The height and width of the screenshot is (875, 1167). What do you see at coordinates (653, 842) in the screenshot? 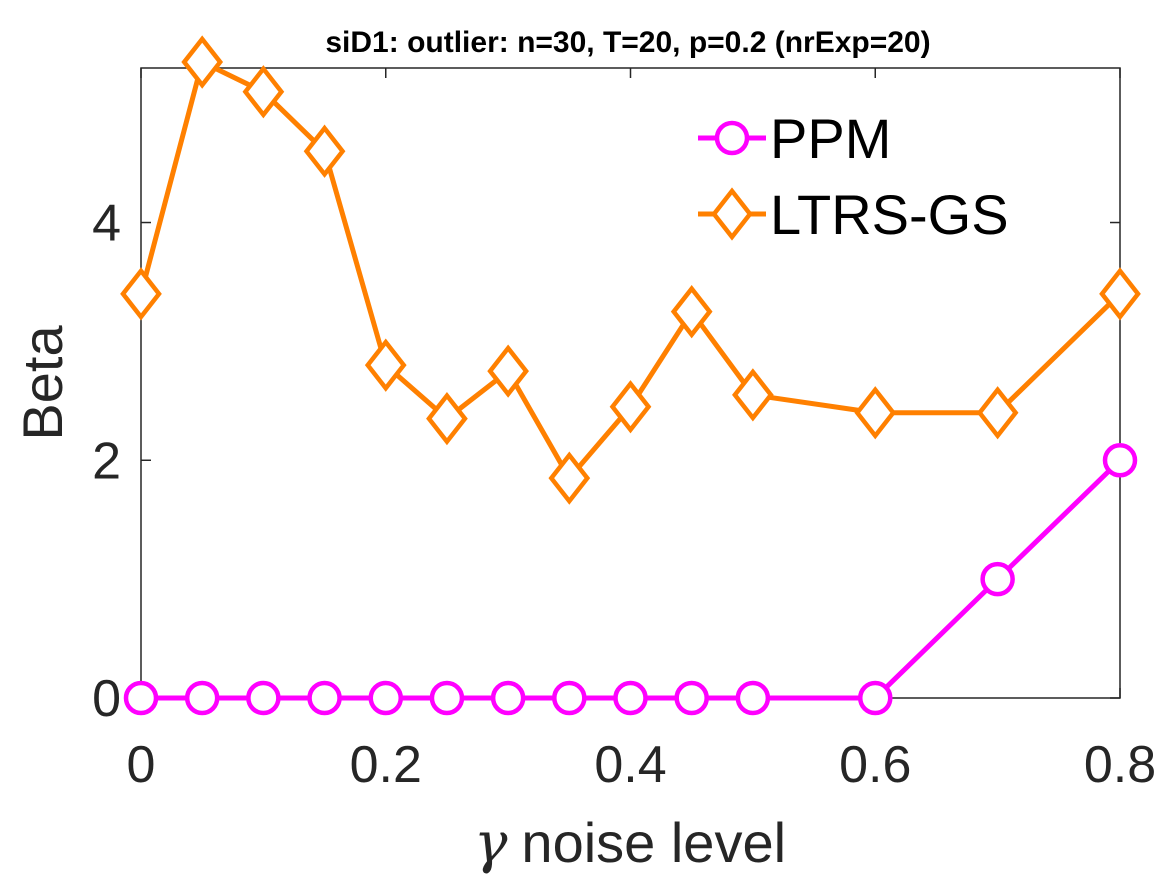
I see `x-axis-label-text: noise level` at bounding box center [653, 842].